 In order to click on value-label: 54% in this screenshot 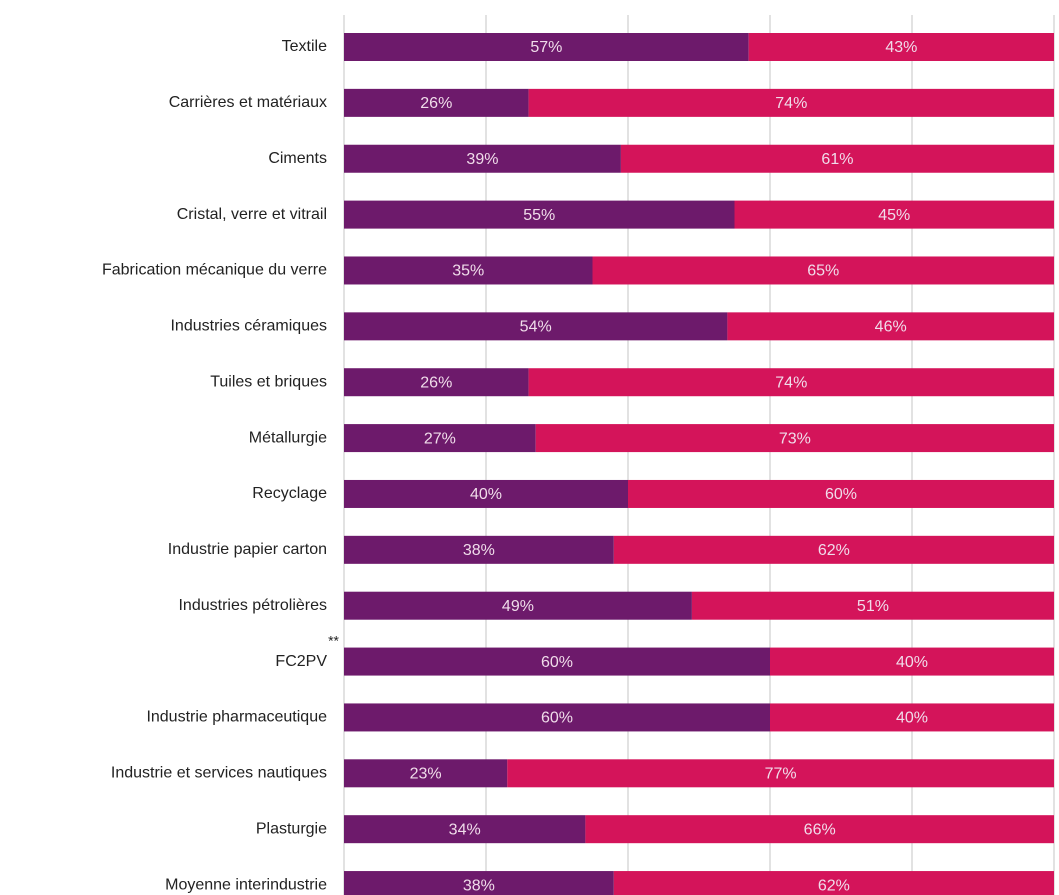, I will do `click(536, 327)`.